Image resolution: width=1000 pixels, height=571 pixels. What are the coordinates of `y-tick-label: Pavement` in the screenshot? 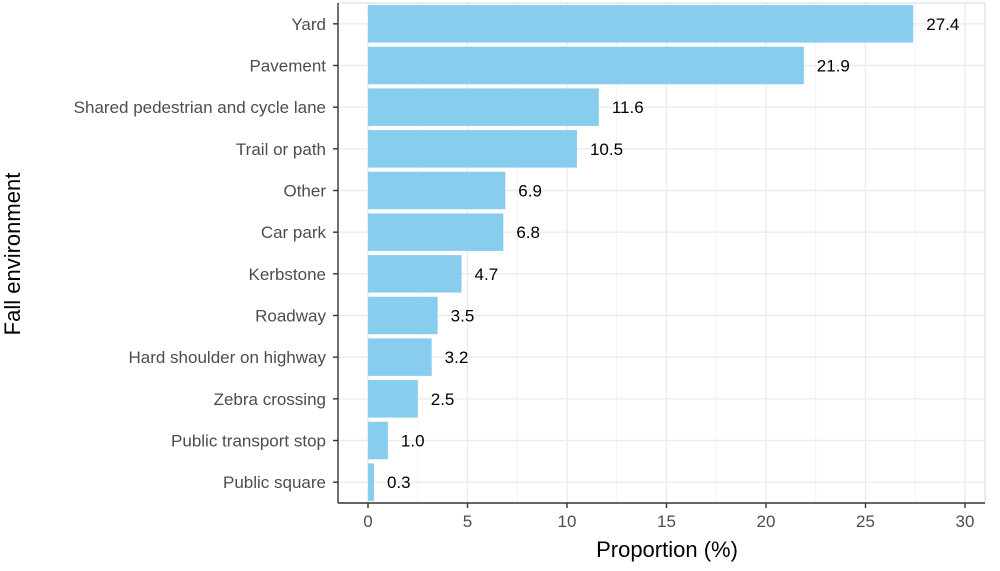 It's located at (287, 66).